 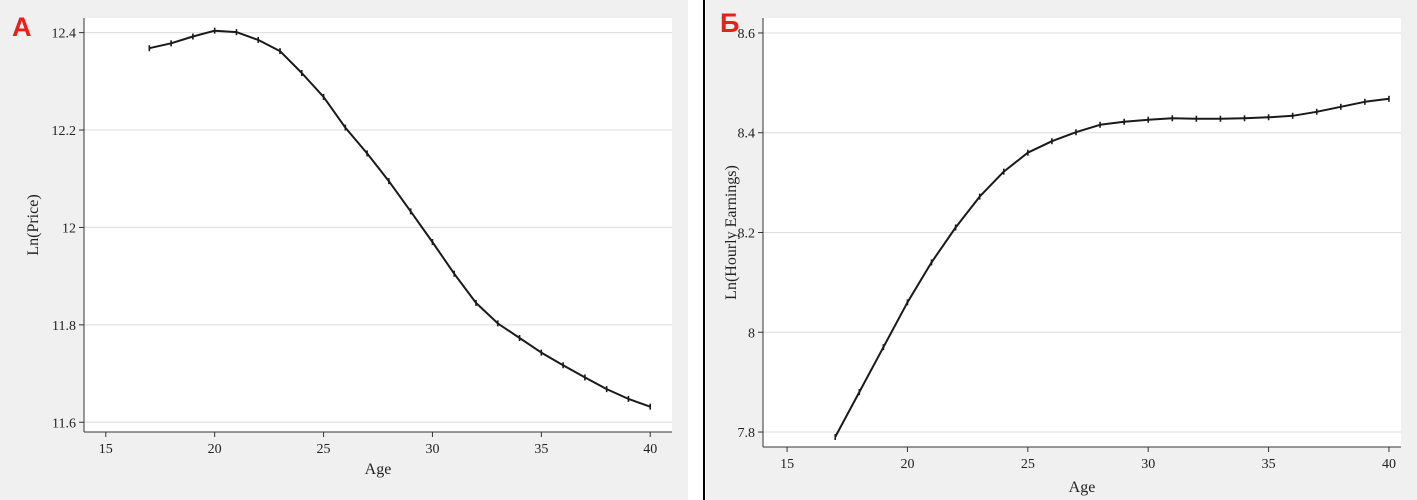 I want to click on y-tick-label: 12.4, so click(x=64, y=34).